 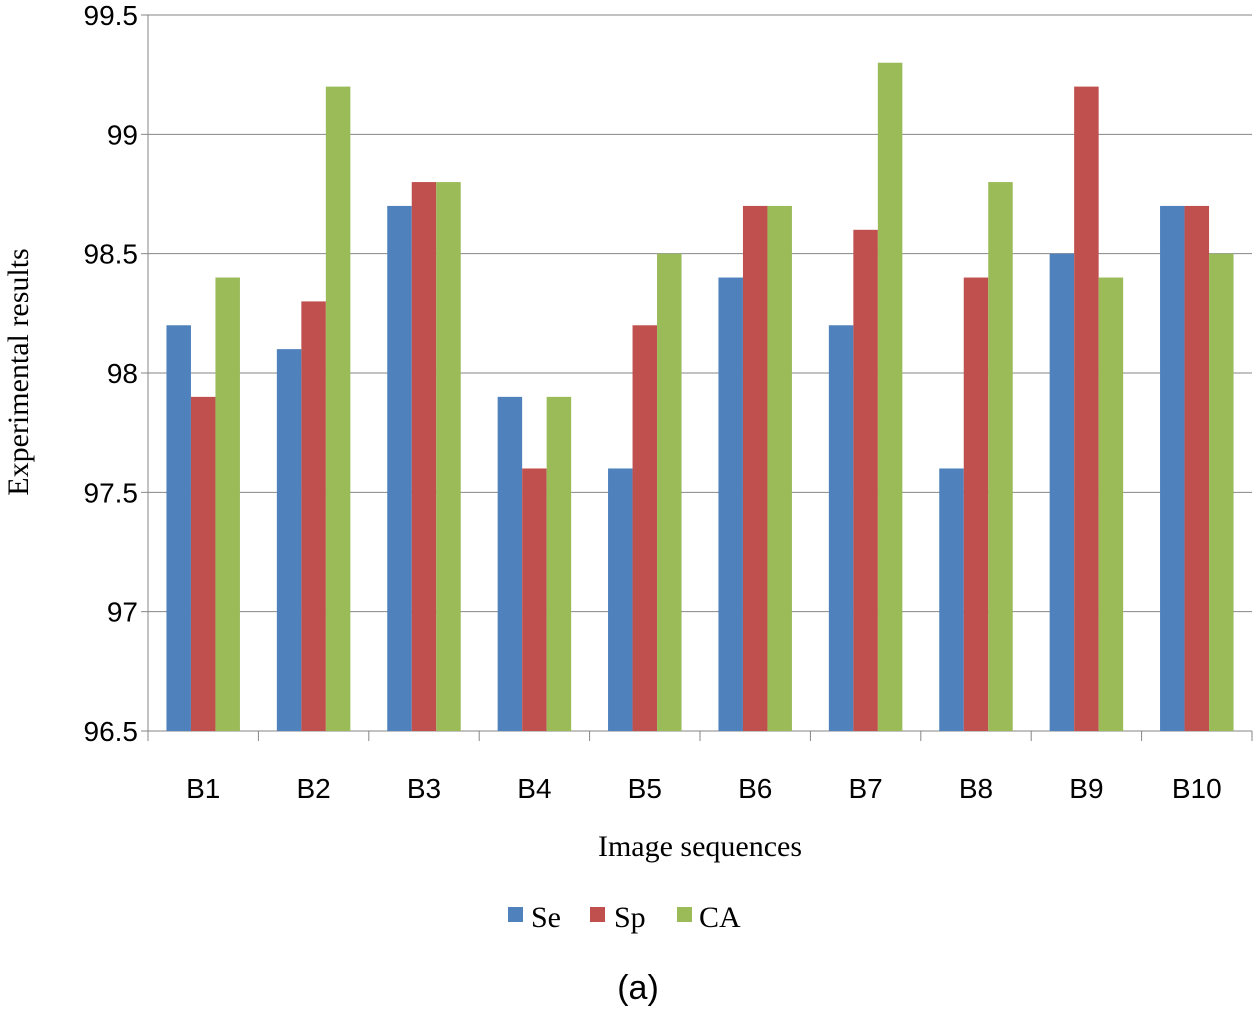 I want to click on bar-sp-b3, so click(x=424, y=457).